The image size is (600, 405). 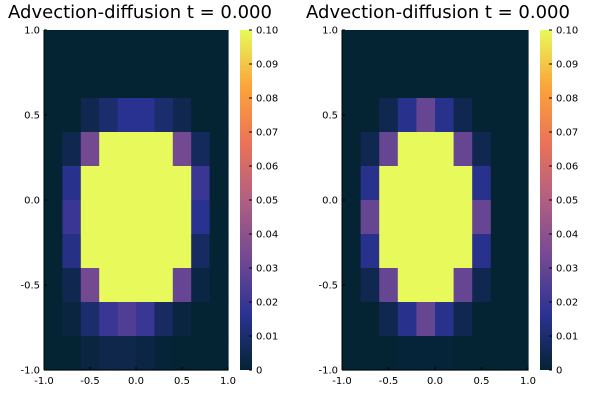 I want to click on left-colorbar, so click(x=246, y=200).